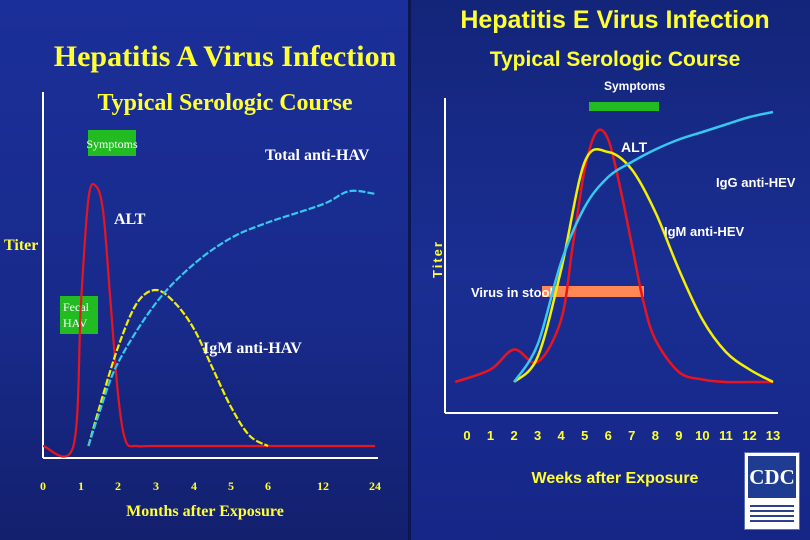 The image size is (810, 540). What do you see at coordinates (512, 292) in the screenshot?
I see `hev-virus-in-stool-label: Virus in stool` at bounding box center [512, 292].